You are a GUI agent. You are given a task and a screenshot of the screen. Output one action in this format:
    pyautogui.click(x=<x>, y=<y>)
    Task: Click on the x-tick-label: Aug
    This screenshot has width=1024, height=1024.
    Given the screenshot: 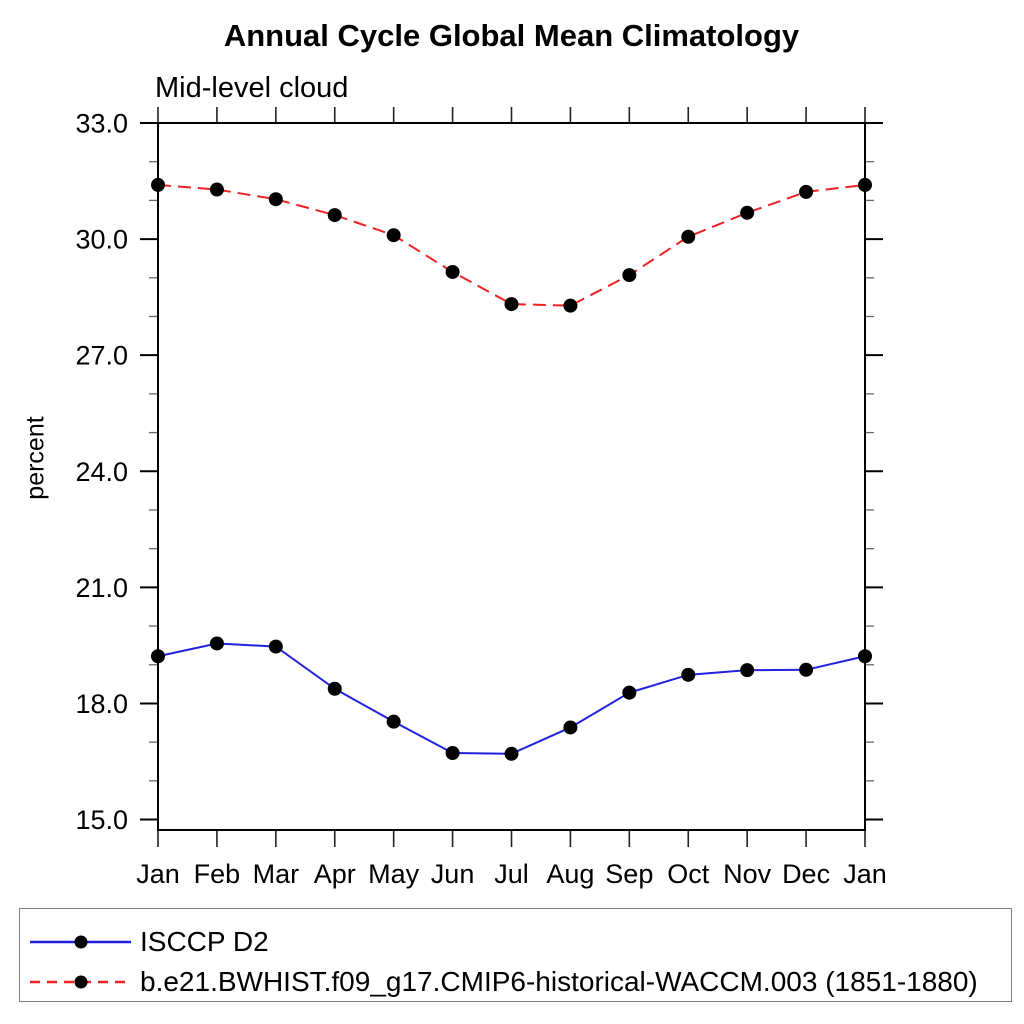 What is the action you would take?
    pyautogui.click(x=570, y=874)
    